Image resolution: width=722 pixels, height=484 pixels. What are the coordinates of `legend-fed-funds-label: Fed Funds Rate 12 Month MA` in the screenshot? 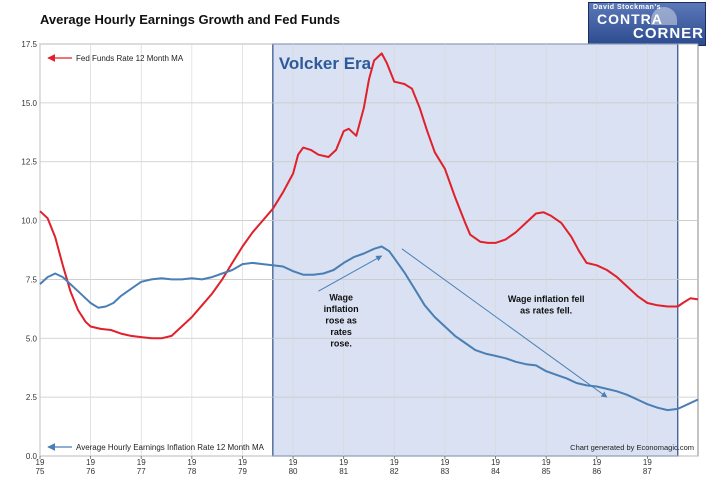 It's located at (130, 58).